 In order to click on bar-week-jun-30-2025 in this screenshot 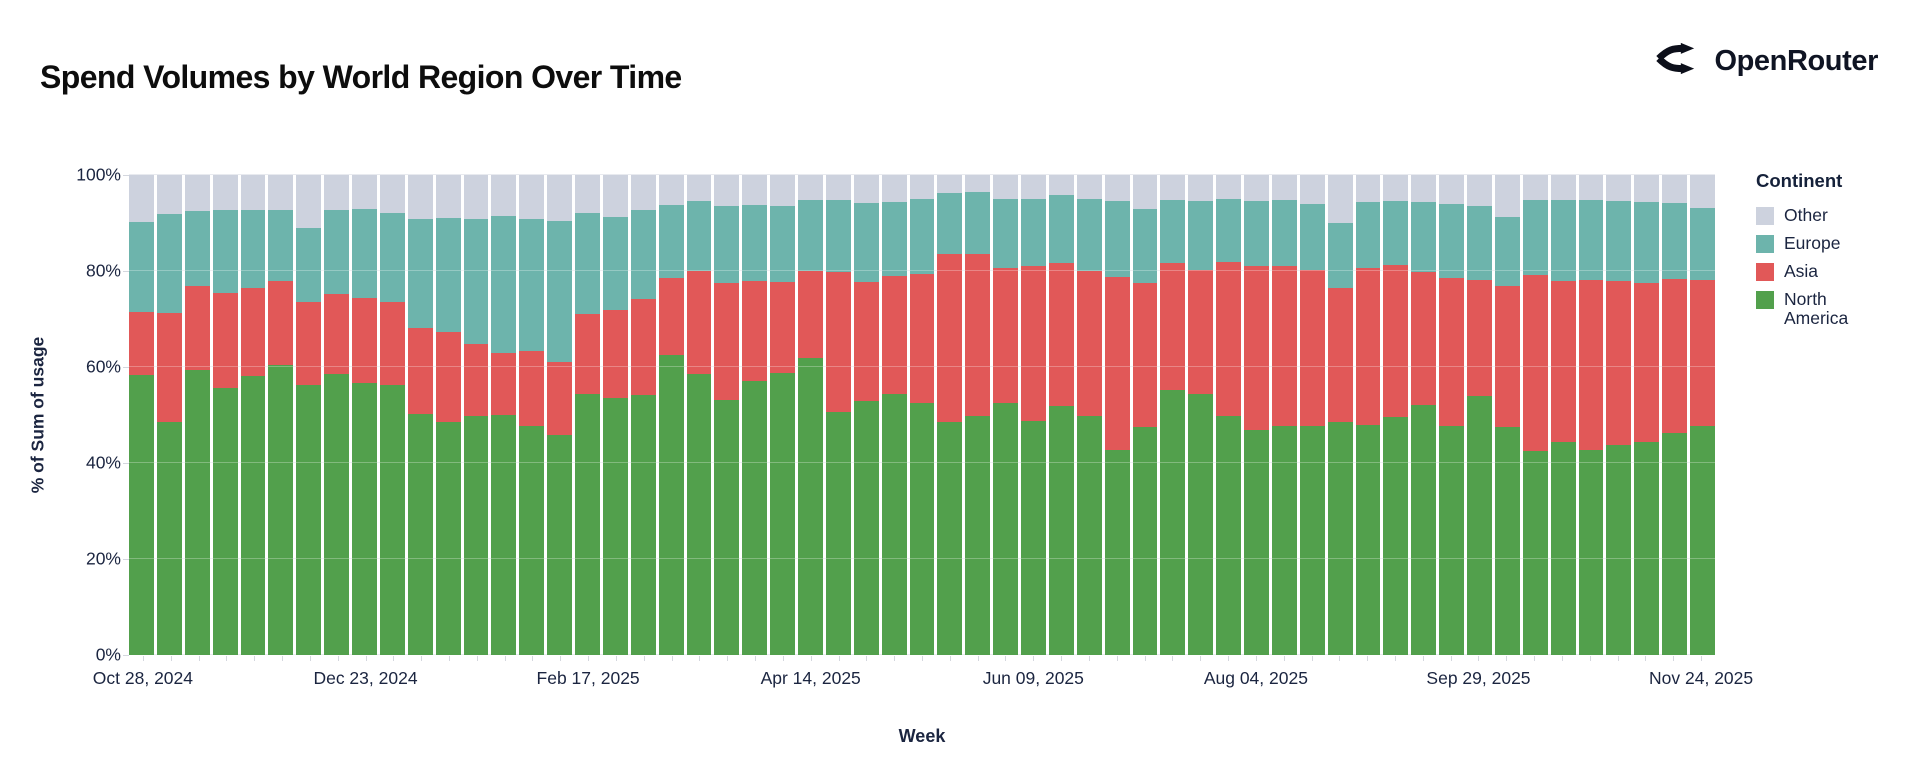, I will do `click(1117, 415)`.